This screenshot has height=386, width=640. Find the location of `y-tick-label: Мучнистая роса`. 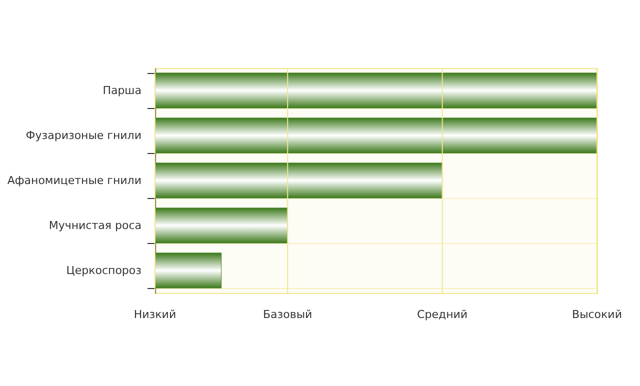

y-tick-label: Мучнистая роса is located at coordinates (95, 225).